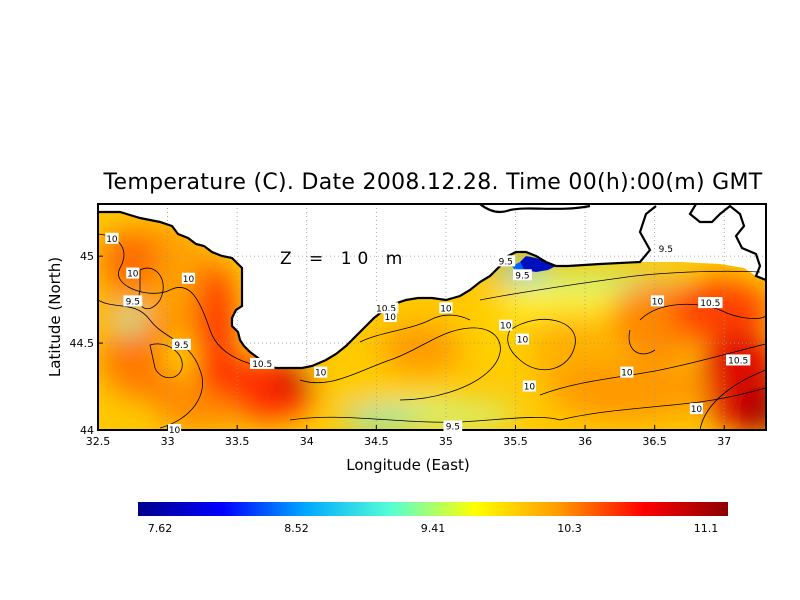  Describe the element at coordinates (307, 441) in the screenshot. I see `x-tick-label: 34` at that location.